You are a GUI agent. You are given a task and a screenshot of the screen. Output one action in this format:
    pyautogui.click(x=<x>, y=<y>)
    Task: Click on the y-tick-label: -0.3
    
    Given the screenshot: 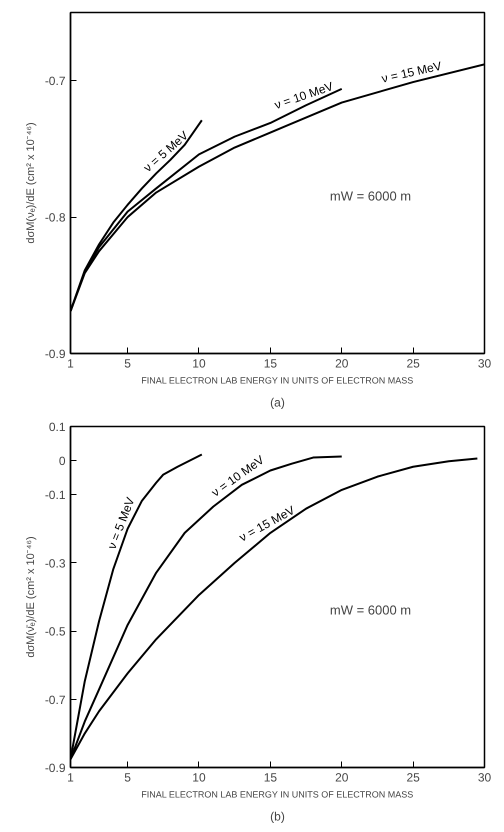 What is the action you would take?
    pyautogui.click(x=55, y=563)
    